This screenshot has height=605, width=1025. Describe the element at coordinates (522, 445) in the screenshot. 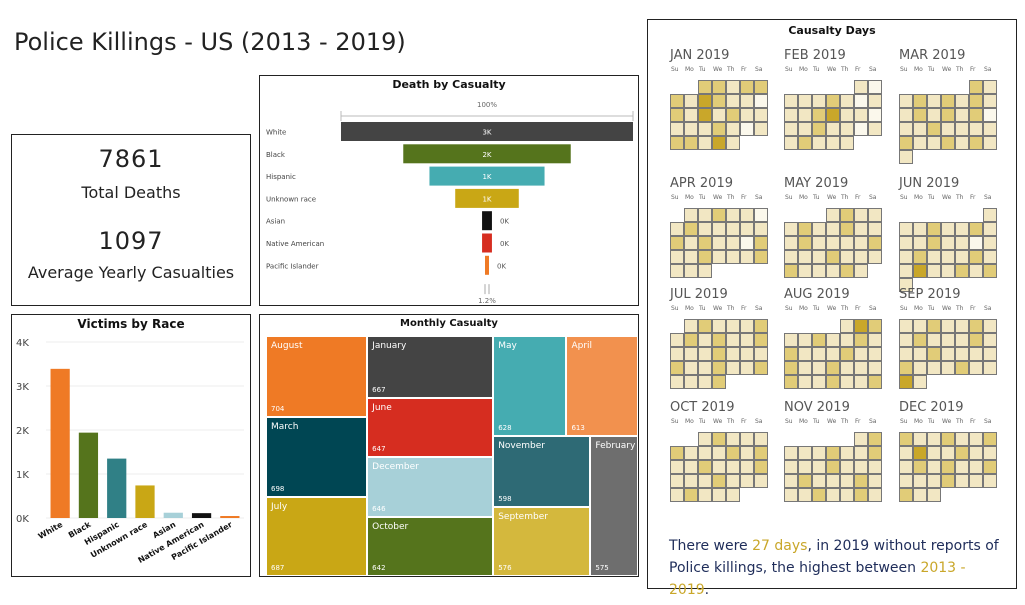

I see `treemap-cell-label: November` at that location.